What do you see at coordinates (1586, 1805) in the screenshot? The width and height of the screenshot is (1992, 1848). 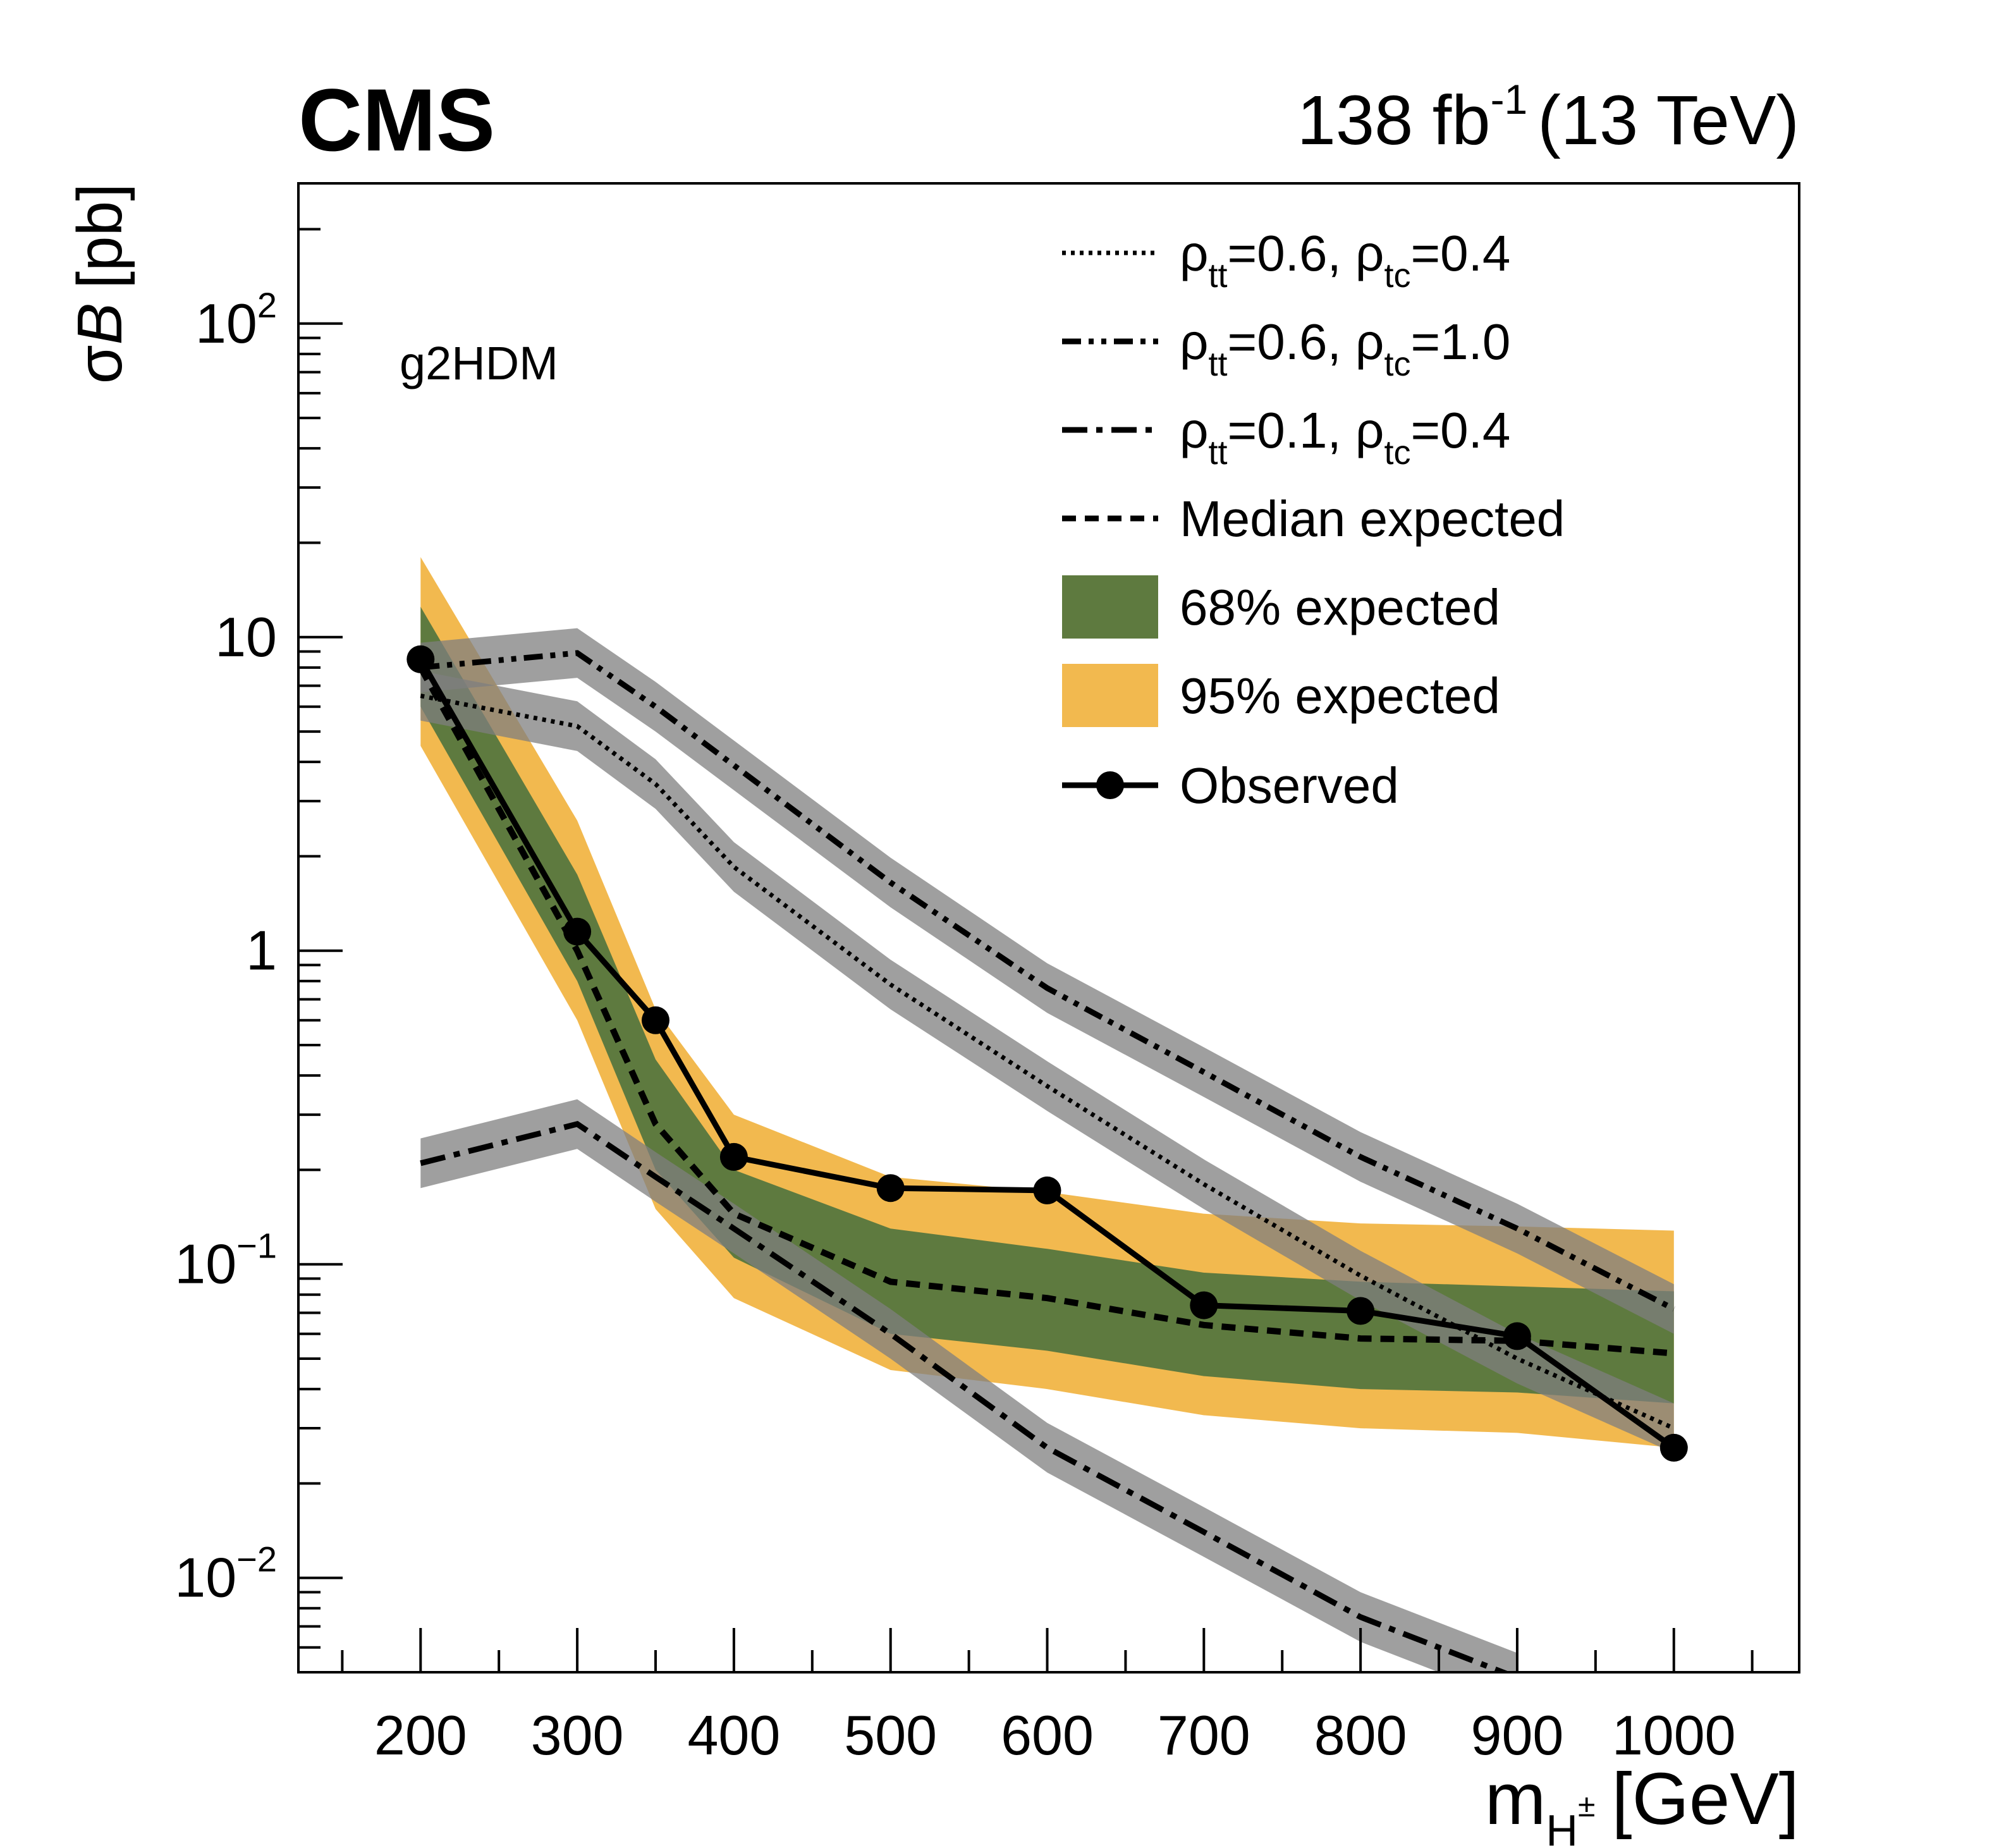 I see `x-axis-title-sup: ±` at bounding box center [1586, 1805].